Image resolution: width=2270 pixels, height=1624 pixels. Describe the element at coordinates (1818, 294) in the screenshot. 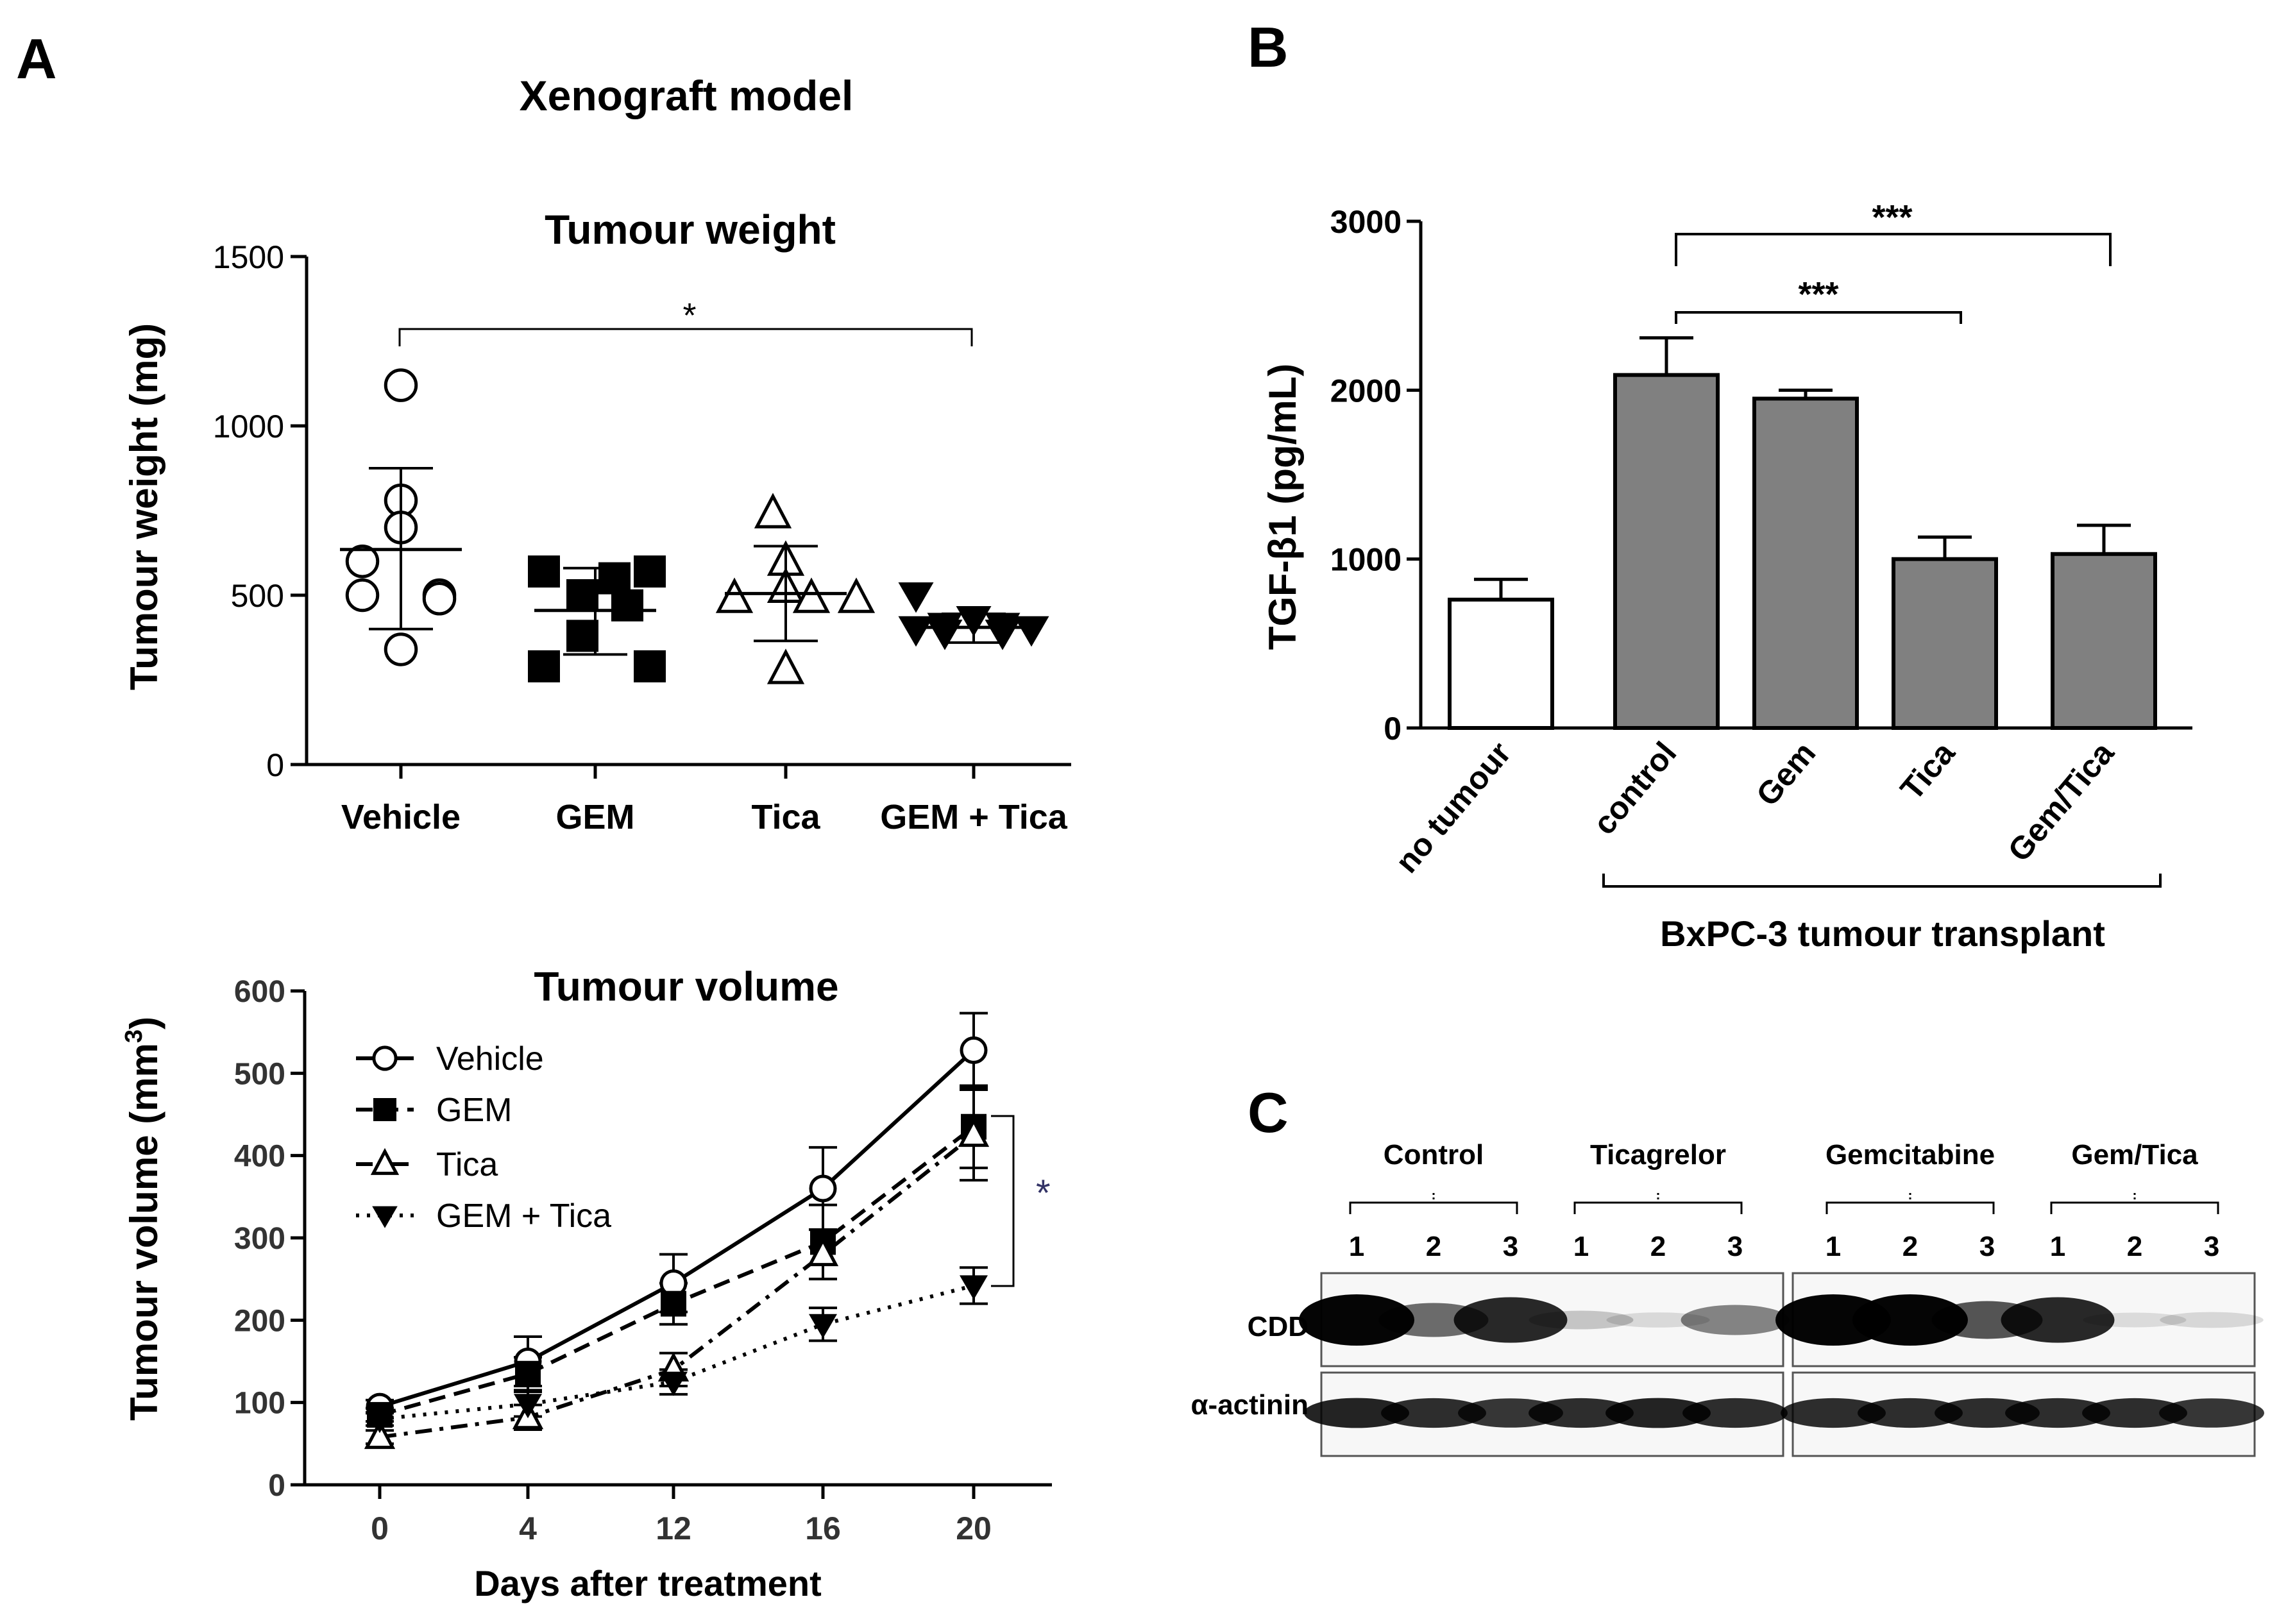

I see `tgf-sig-label-1: ***` at that location.